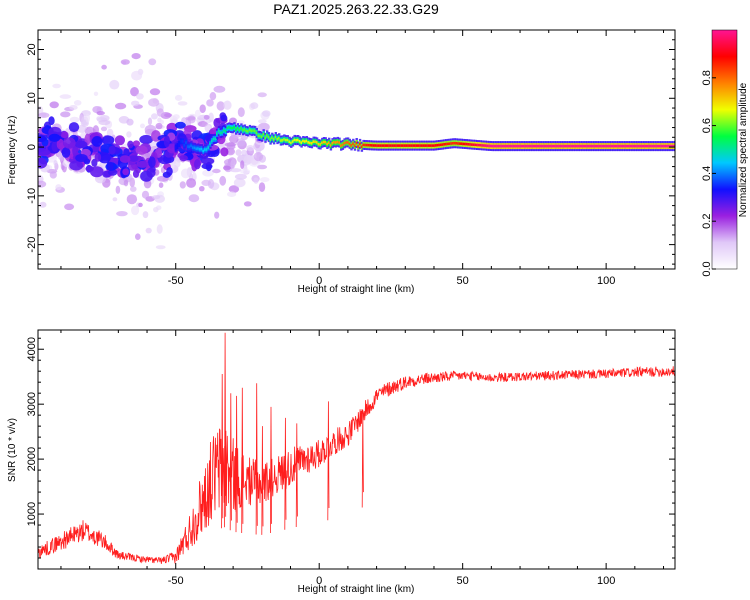  Describe the element at coordinates (32, 459) in the screenshot. I see `y-tick-label: 2000` at that location.